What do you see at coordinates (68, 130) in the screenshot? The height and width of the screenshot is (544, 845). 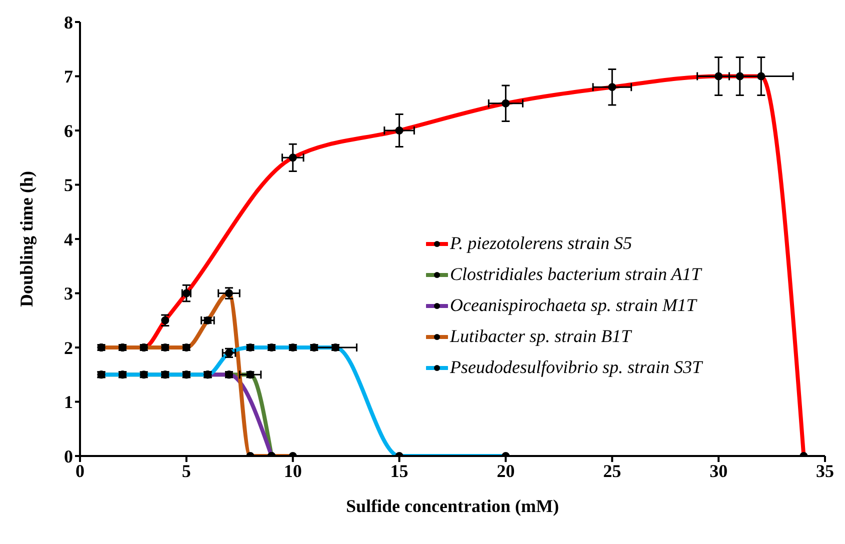 I see `y-tick-label: 6` at bounding box center [68, 130].